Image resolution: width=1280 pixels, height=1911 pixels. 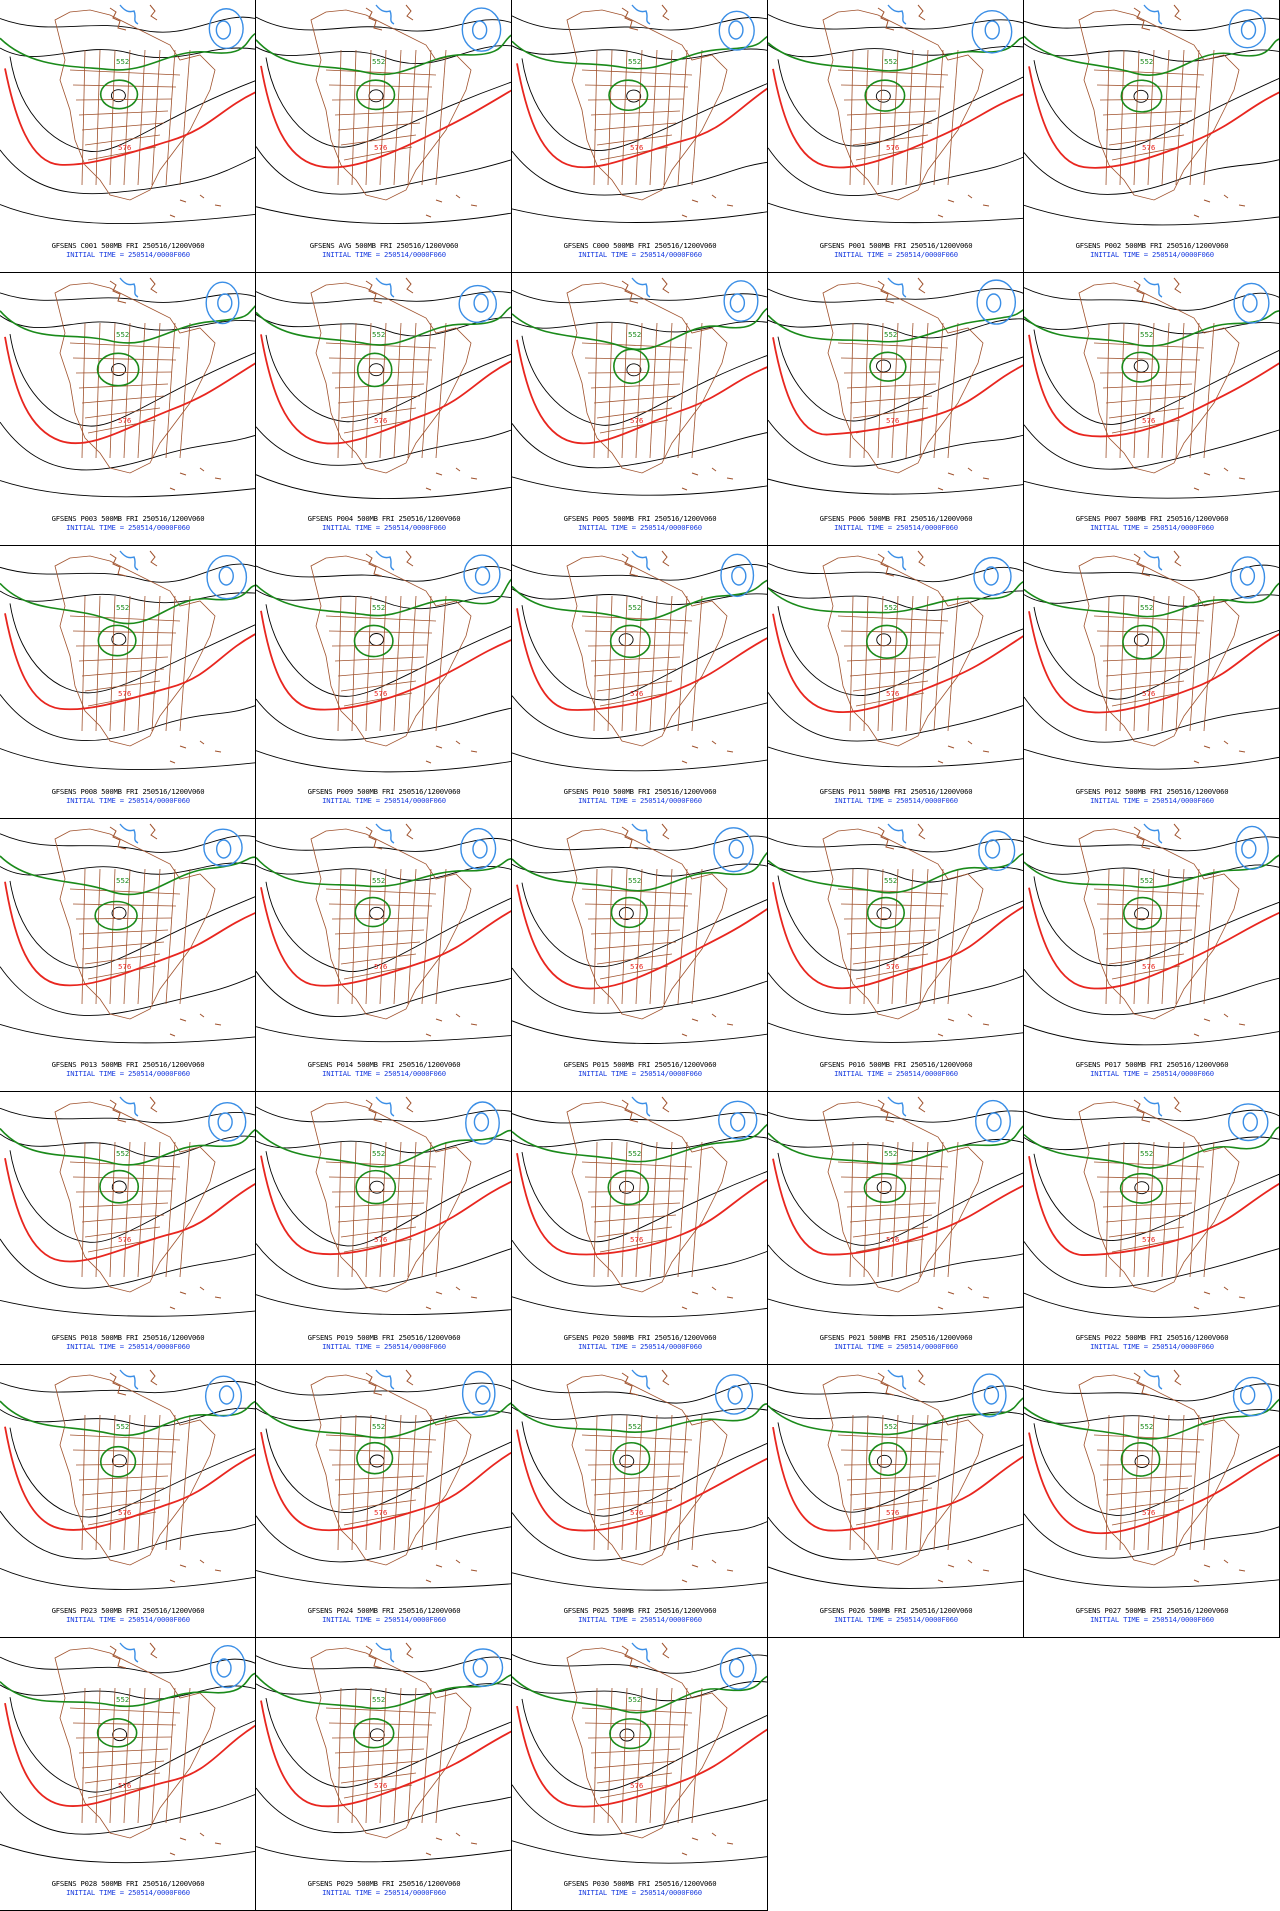 I want to click on panel-title: GFSENS P027 500MB FRI 250516/1200V060, so click(x=1152, y=1610).